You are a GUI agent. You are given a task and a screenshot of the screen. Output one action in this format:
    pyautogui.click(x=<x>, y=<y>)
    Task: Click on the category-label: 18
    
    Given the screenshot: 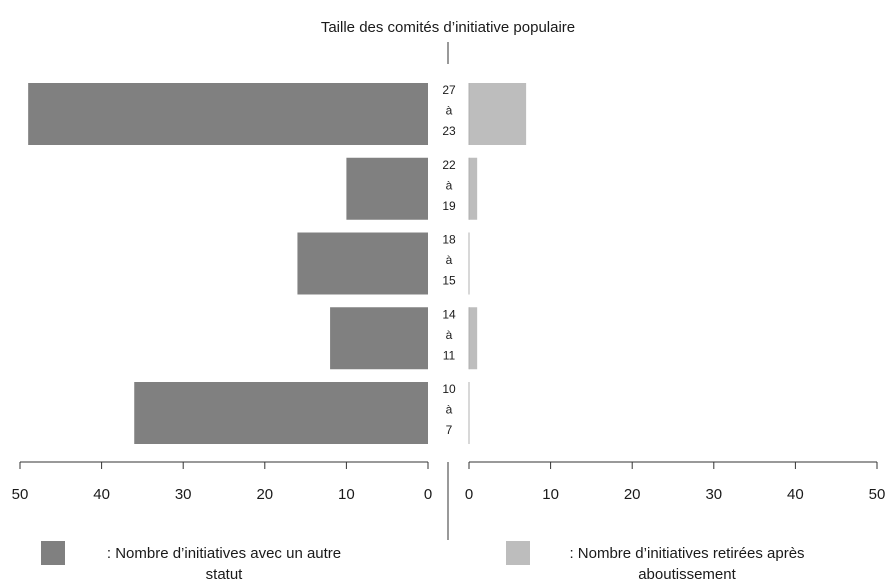 What is the action you would take?
    pyautogui.click(x=449, y=240)
    